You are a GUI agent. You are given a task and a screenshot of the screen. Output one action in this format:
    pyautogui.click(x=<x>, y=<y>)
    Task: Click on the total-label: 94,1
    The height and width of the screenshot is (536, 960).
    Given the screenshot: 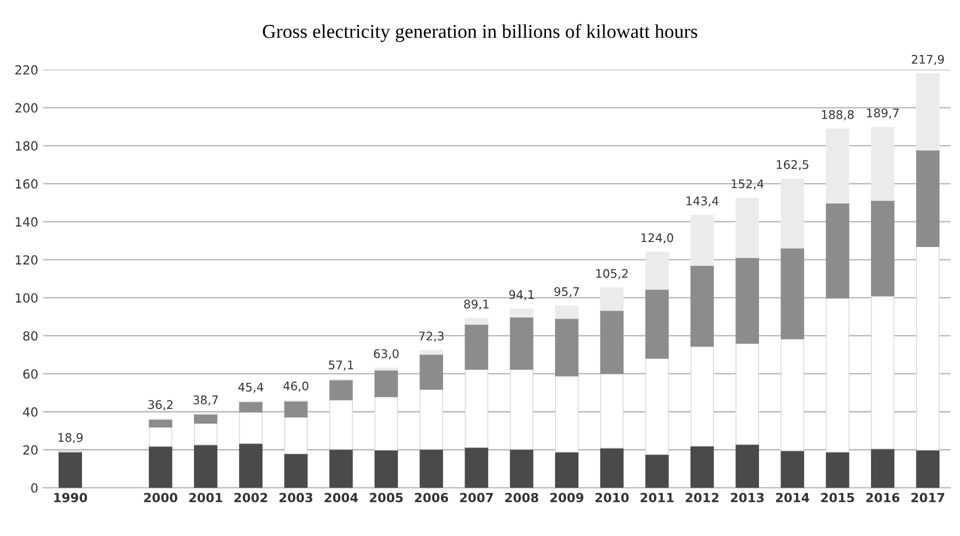 What is the action you would take?
    pyautogui.click(x=521, y=295)
    